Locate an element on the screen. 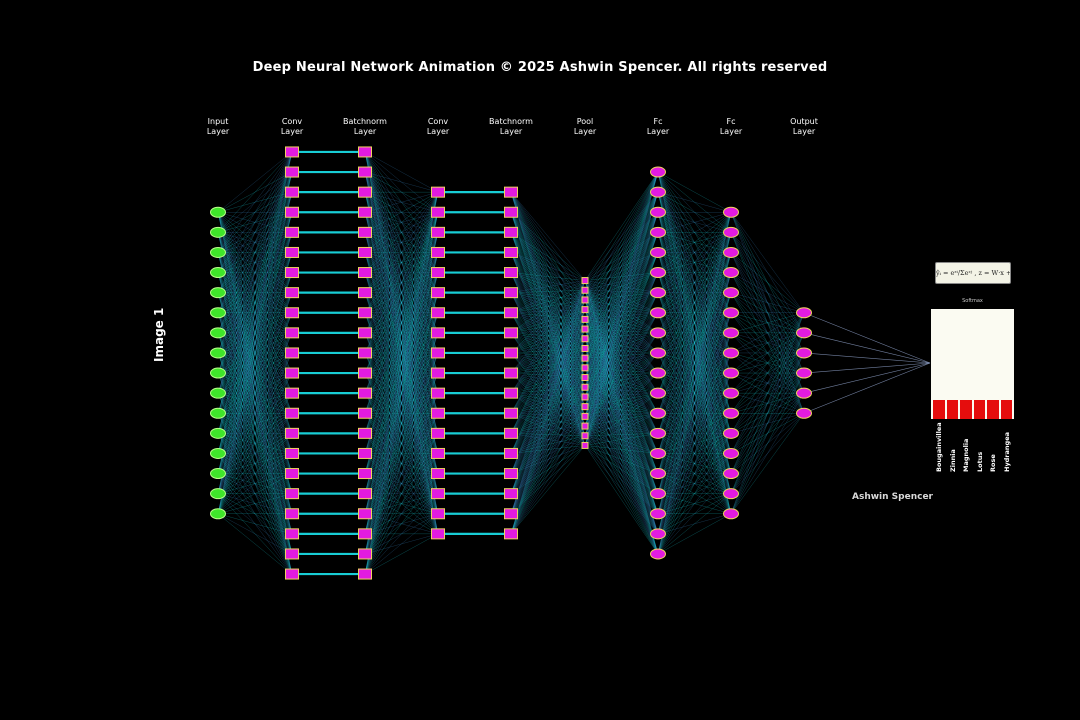 The height and width of the screenshot is (720, 1080). layer-label: Output Layer is located at coordinates (804, 127).